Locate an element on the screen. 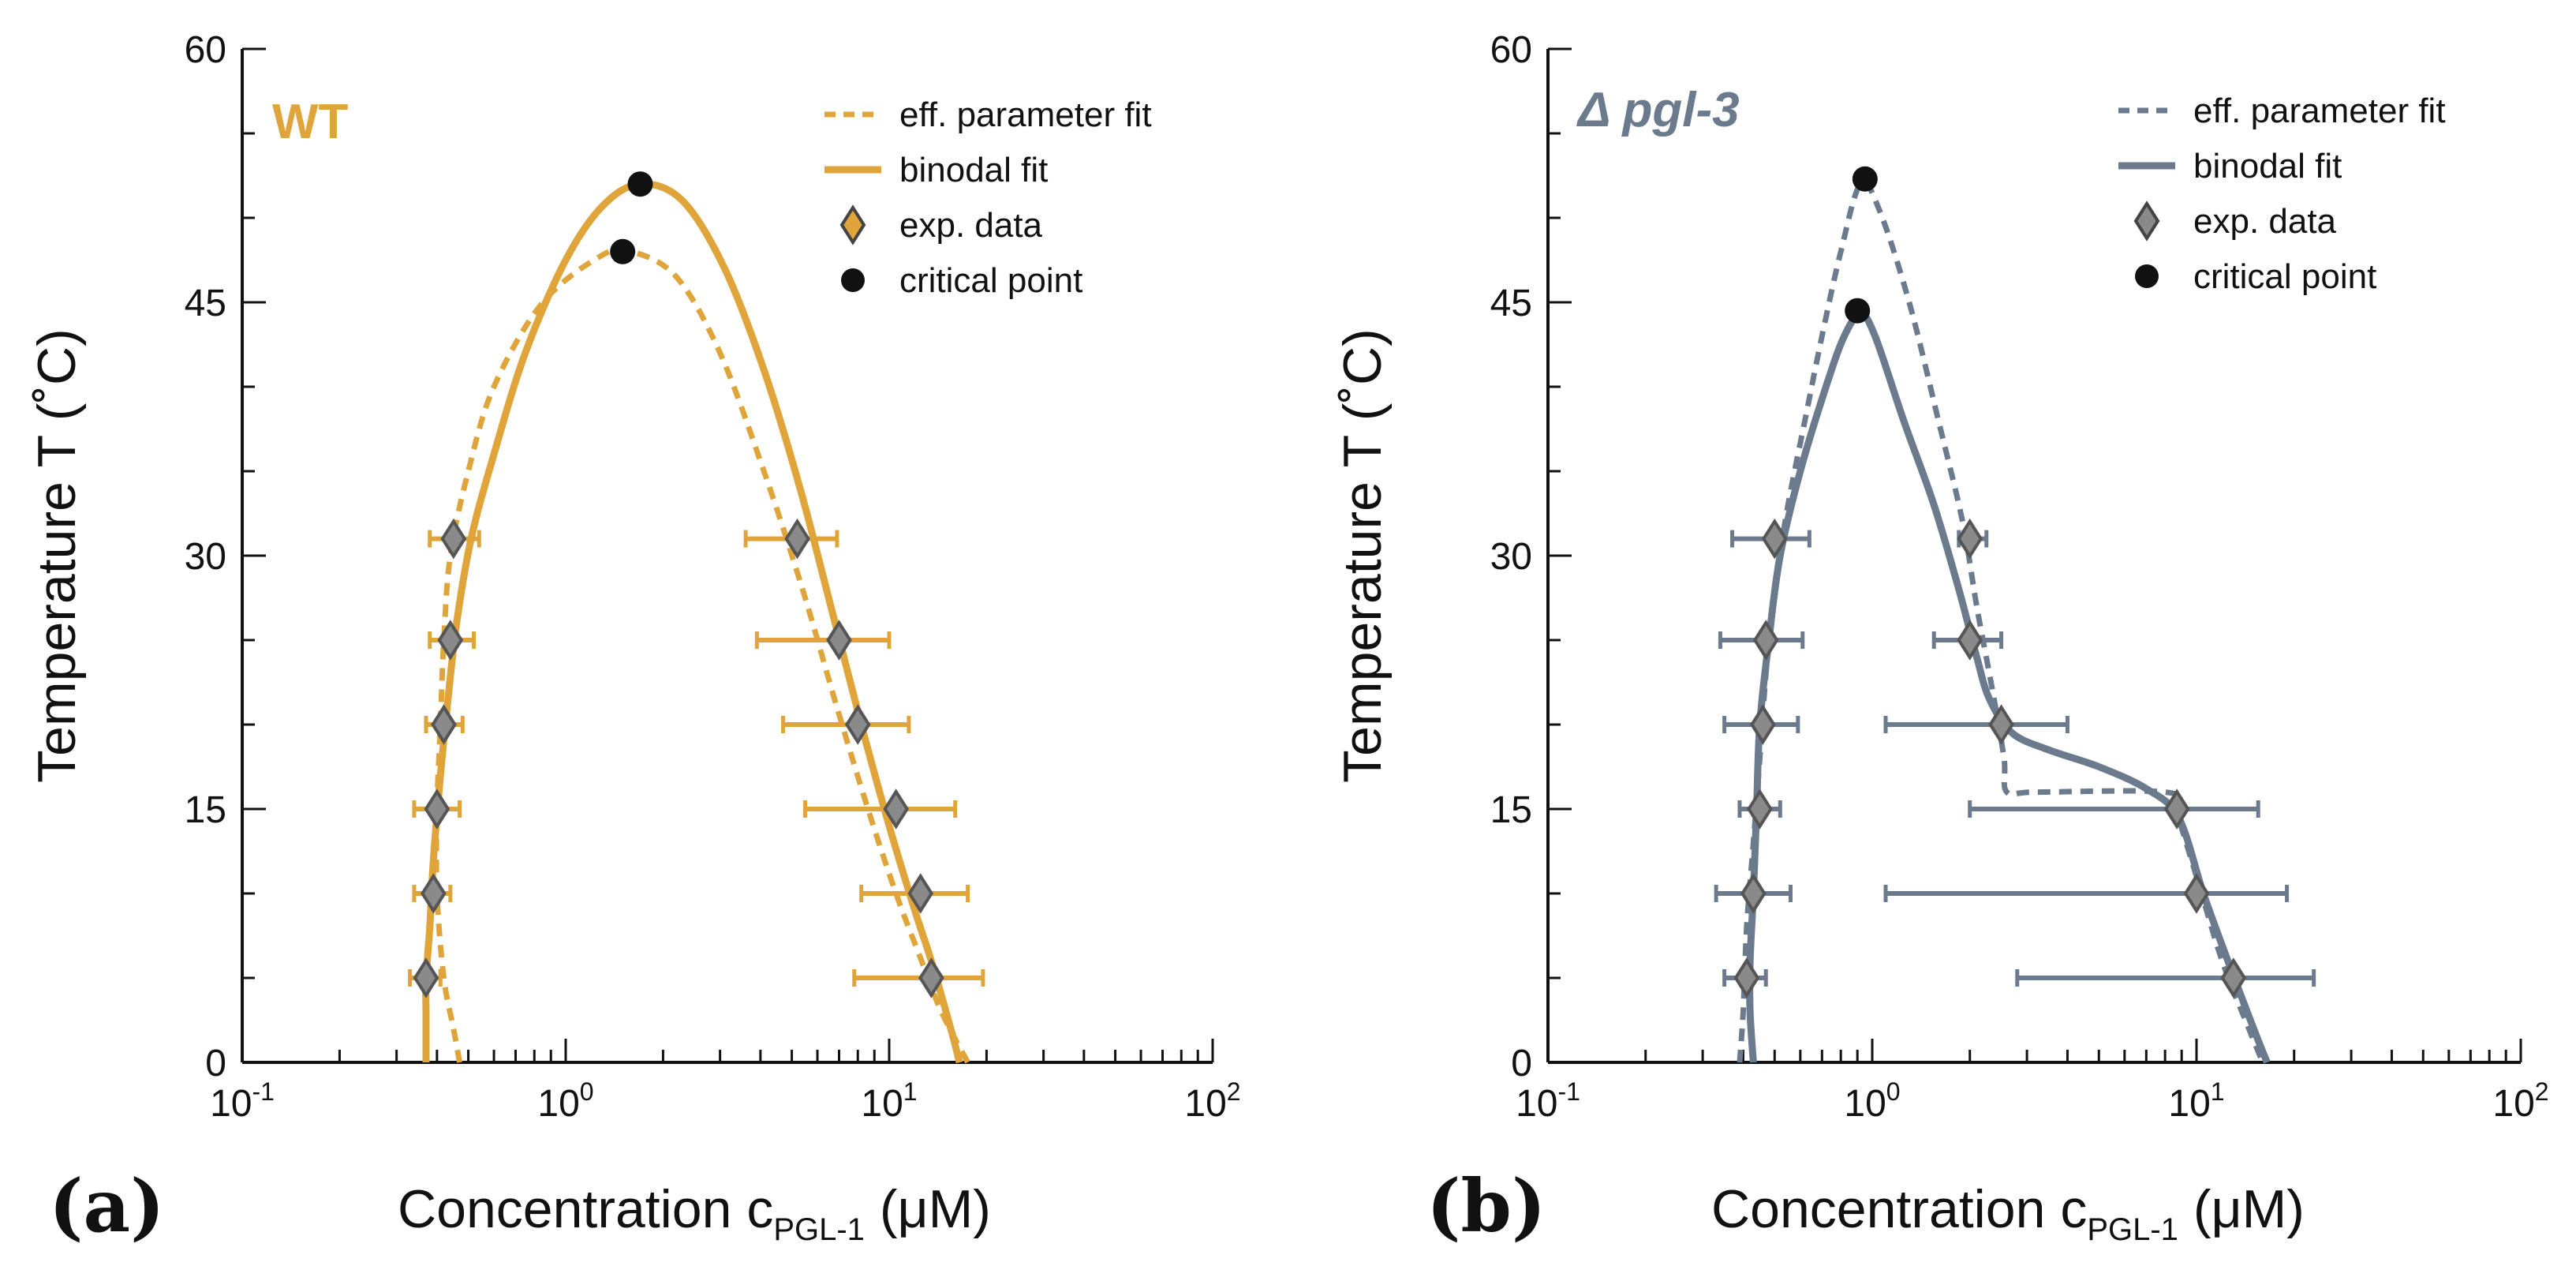  x-tick-label: 10² is located at coordinates (1212, 1101).